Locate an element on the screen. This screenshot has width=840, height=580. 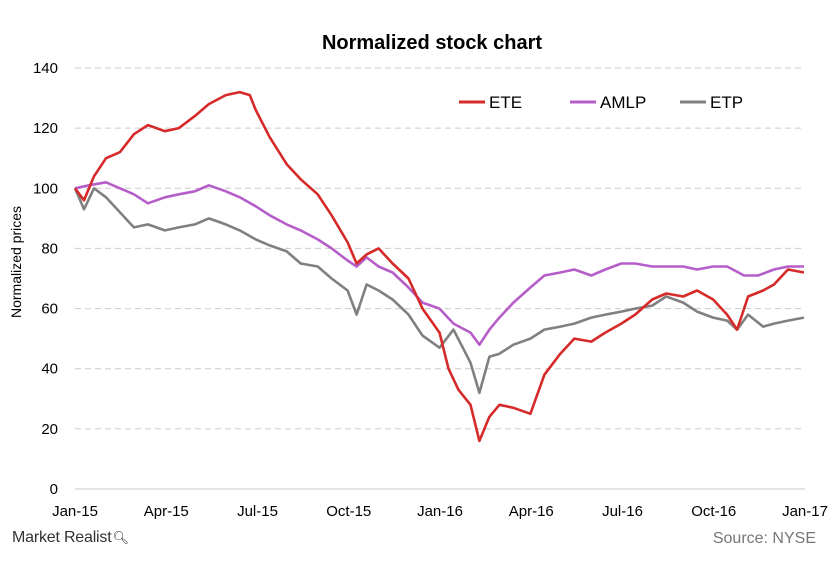
y-tick-label: 0 is located at coordinates (54, 489).